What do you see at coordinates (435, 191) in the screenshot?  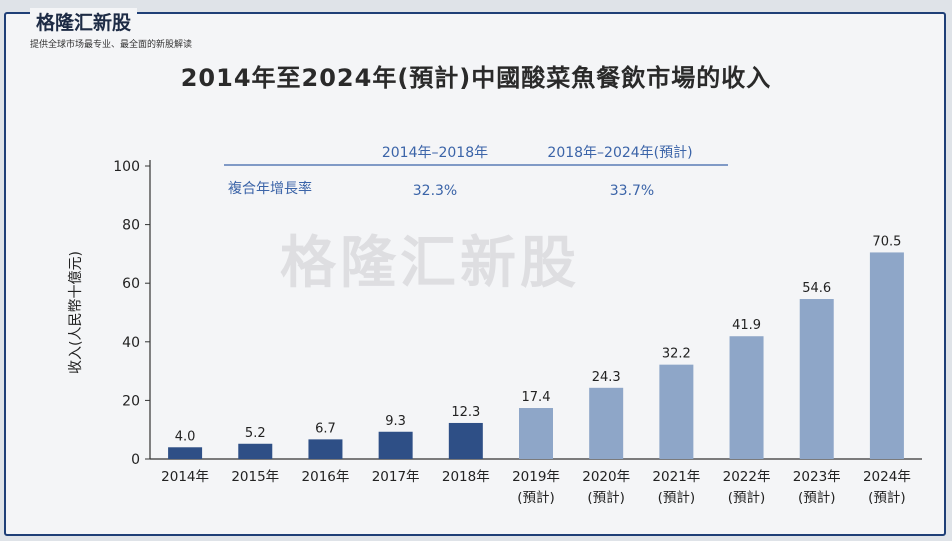 I see `cagr-value: 32.3%` at bounding box center [435, 191].